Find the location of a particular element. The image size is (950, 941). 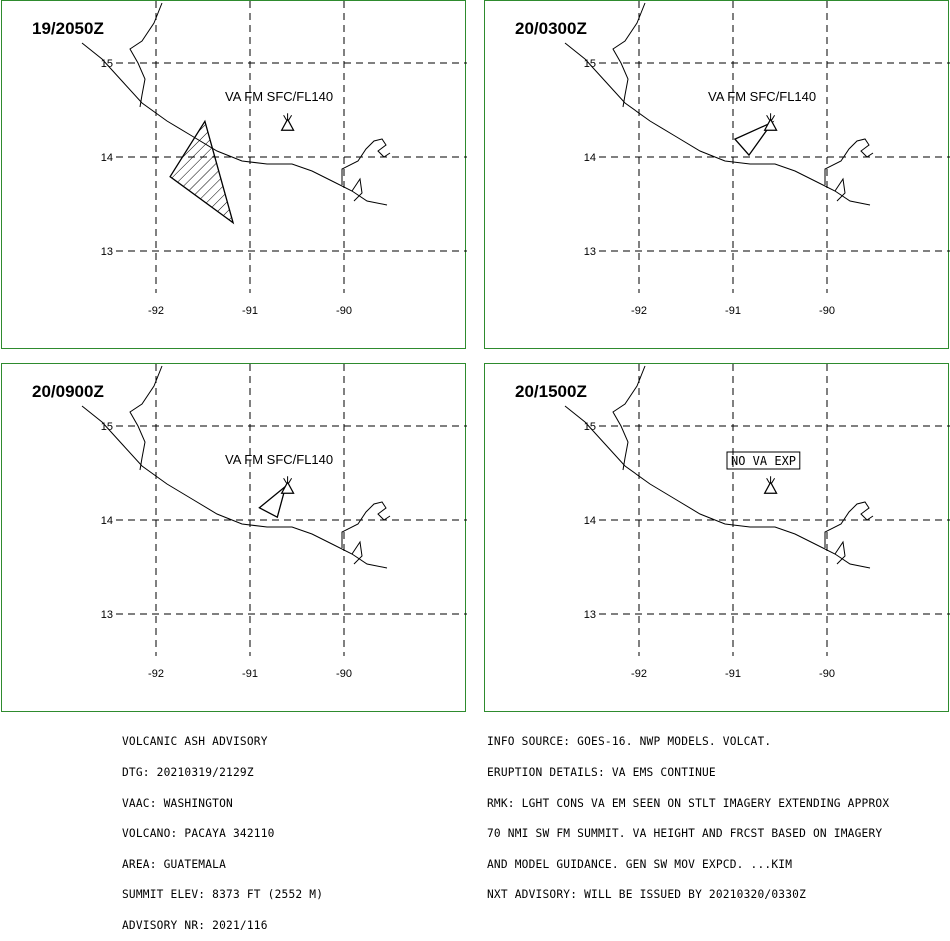

advisory-line: VOLCANO: PACAYA 342110 is located at coordinates (198, 834).